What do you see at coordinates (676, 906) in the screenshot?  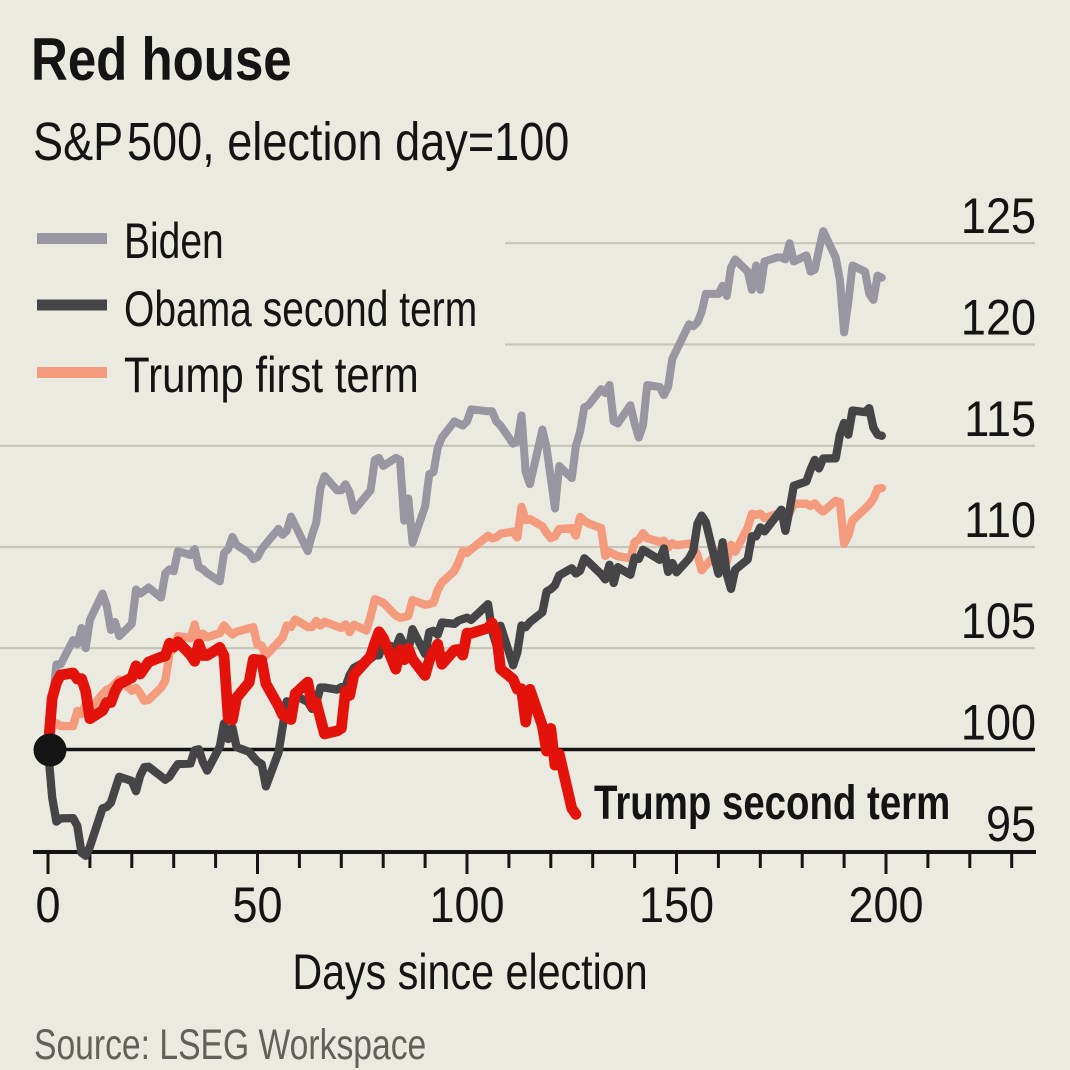 I see `svg-text: 150` at bounding box center [676, 906].